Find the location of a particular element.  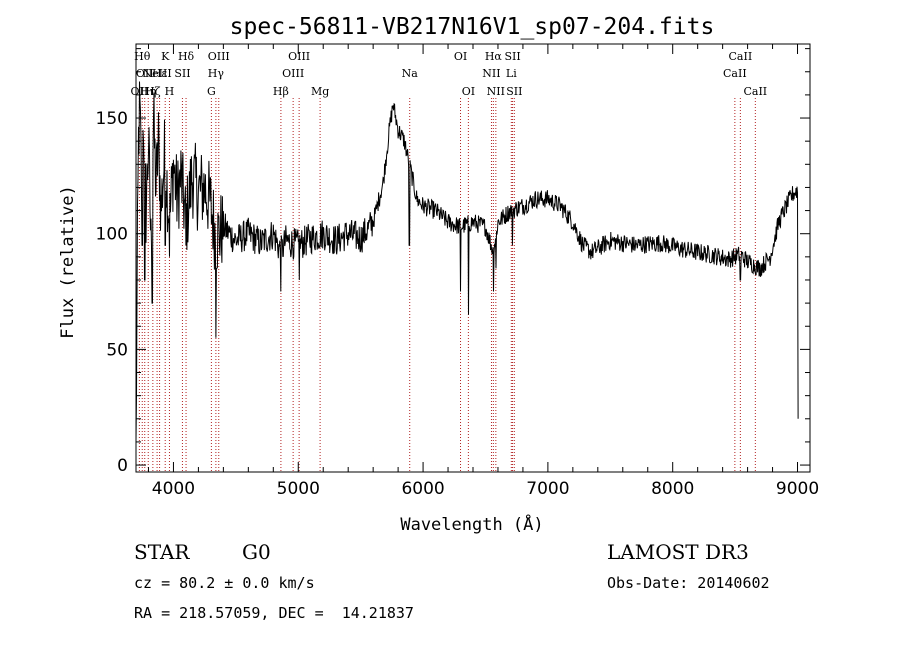

coordinates: RA = 218.57059, DEC = 14.21837 is located at coordinates (274, 613).